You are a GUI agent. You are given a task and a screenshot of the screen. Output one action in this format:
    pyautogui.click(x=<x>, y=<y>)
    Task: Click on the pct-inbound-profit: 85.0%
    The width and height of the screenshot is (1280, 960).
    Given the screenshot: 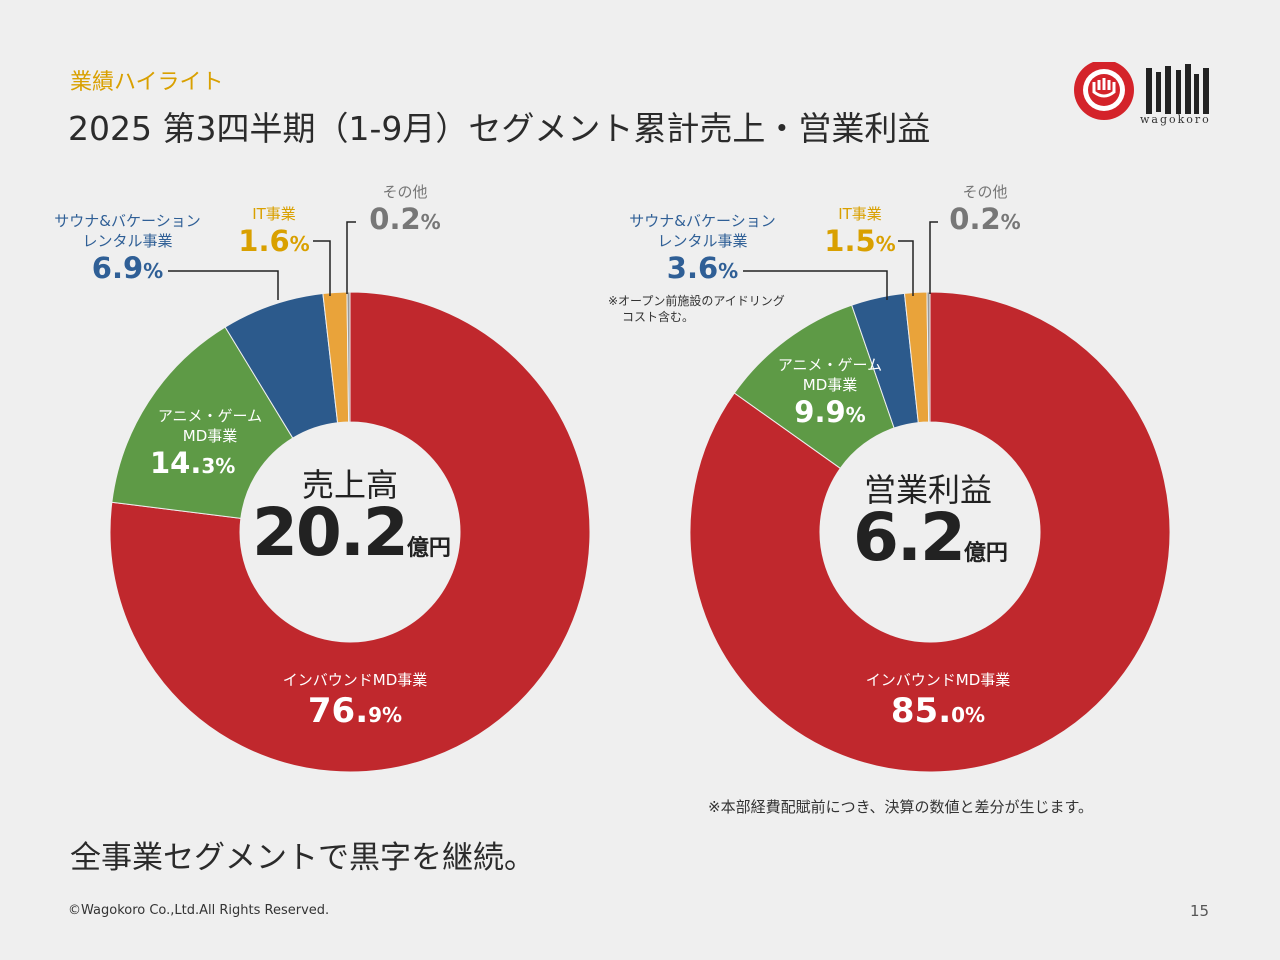 What is the action you would take?
    pyautogui.click(x=938, y=711)
    